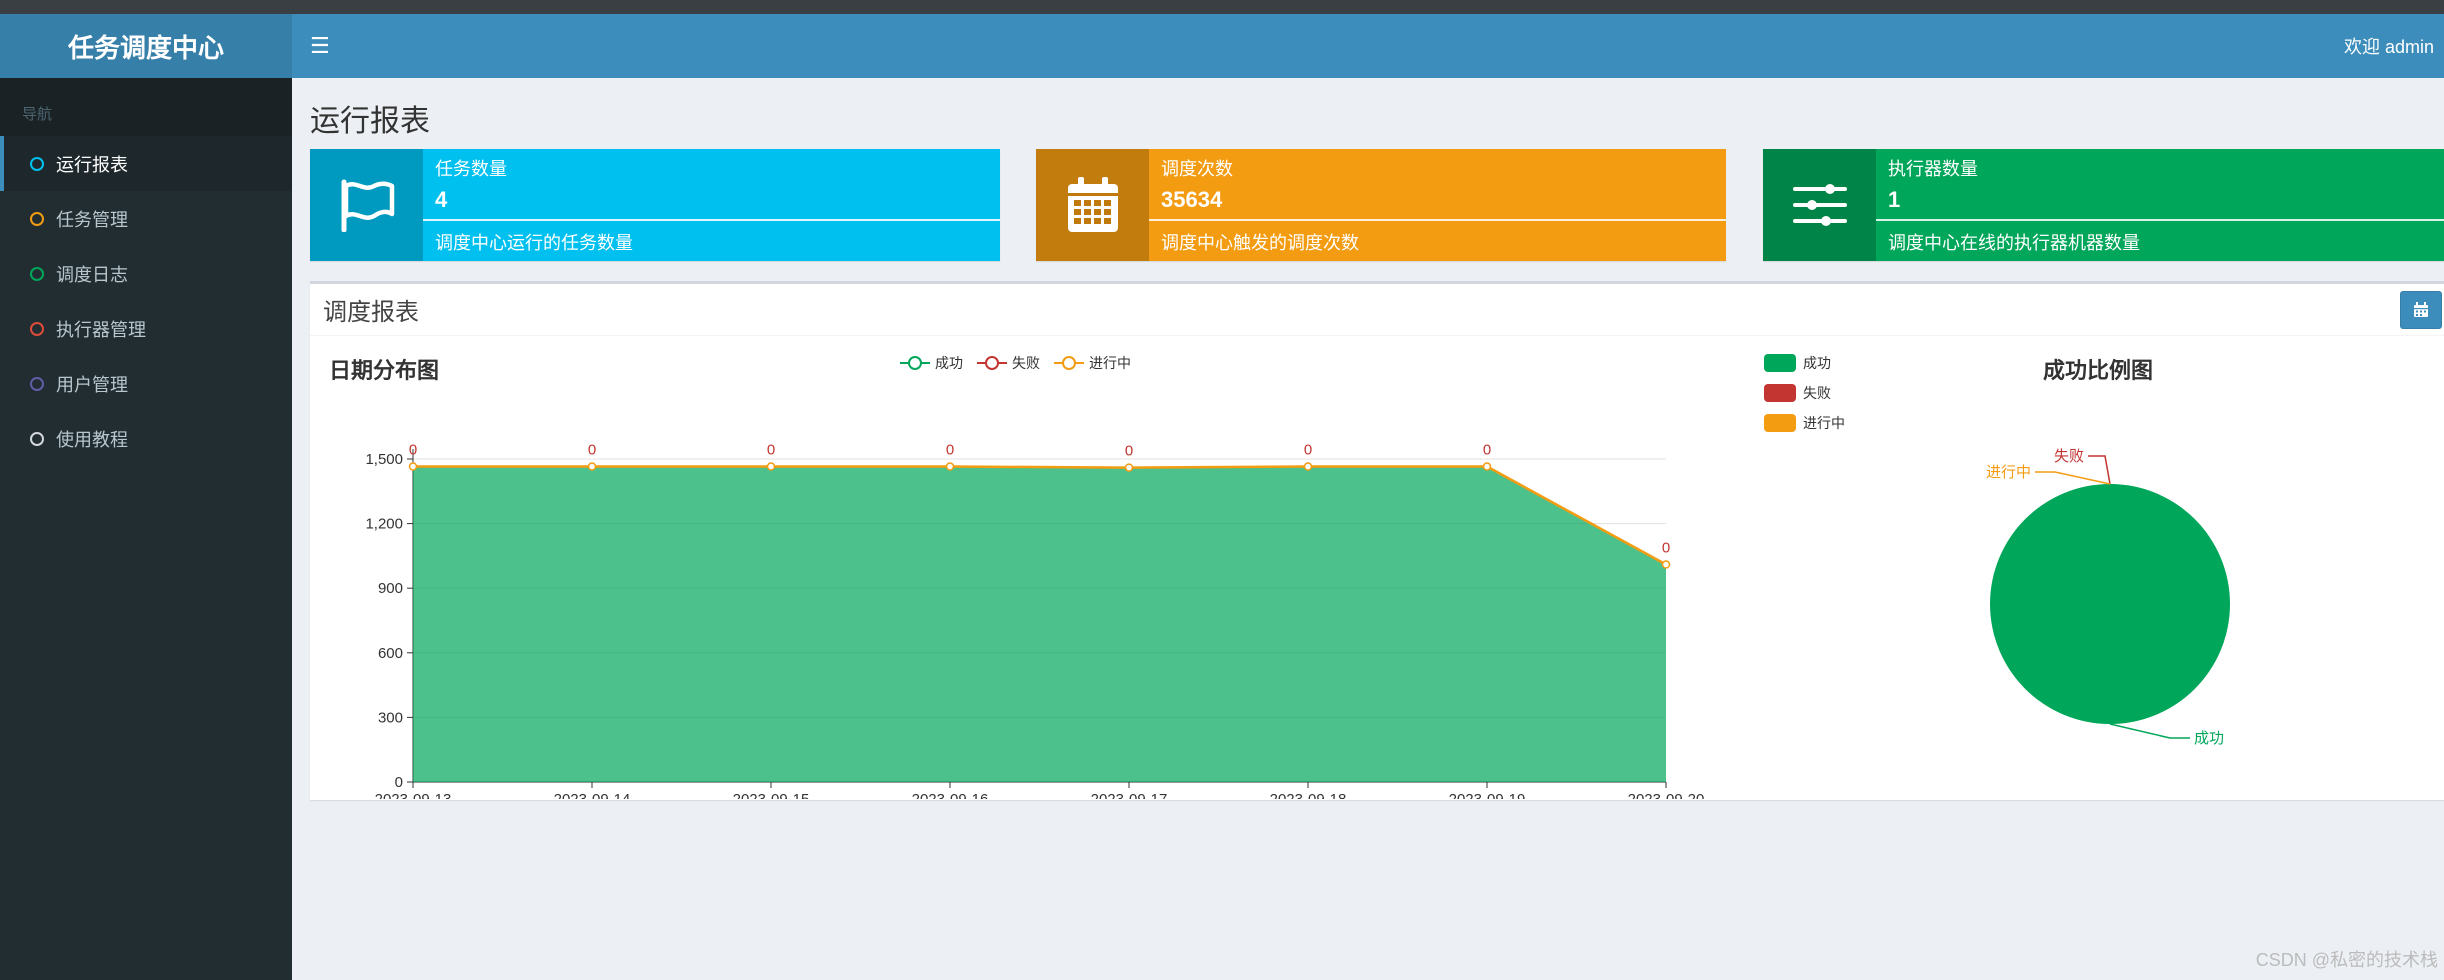 The image size is (2444, 980). I want to click on x-tick-label: 2023-09-13, so click(413, 795).